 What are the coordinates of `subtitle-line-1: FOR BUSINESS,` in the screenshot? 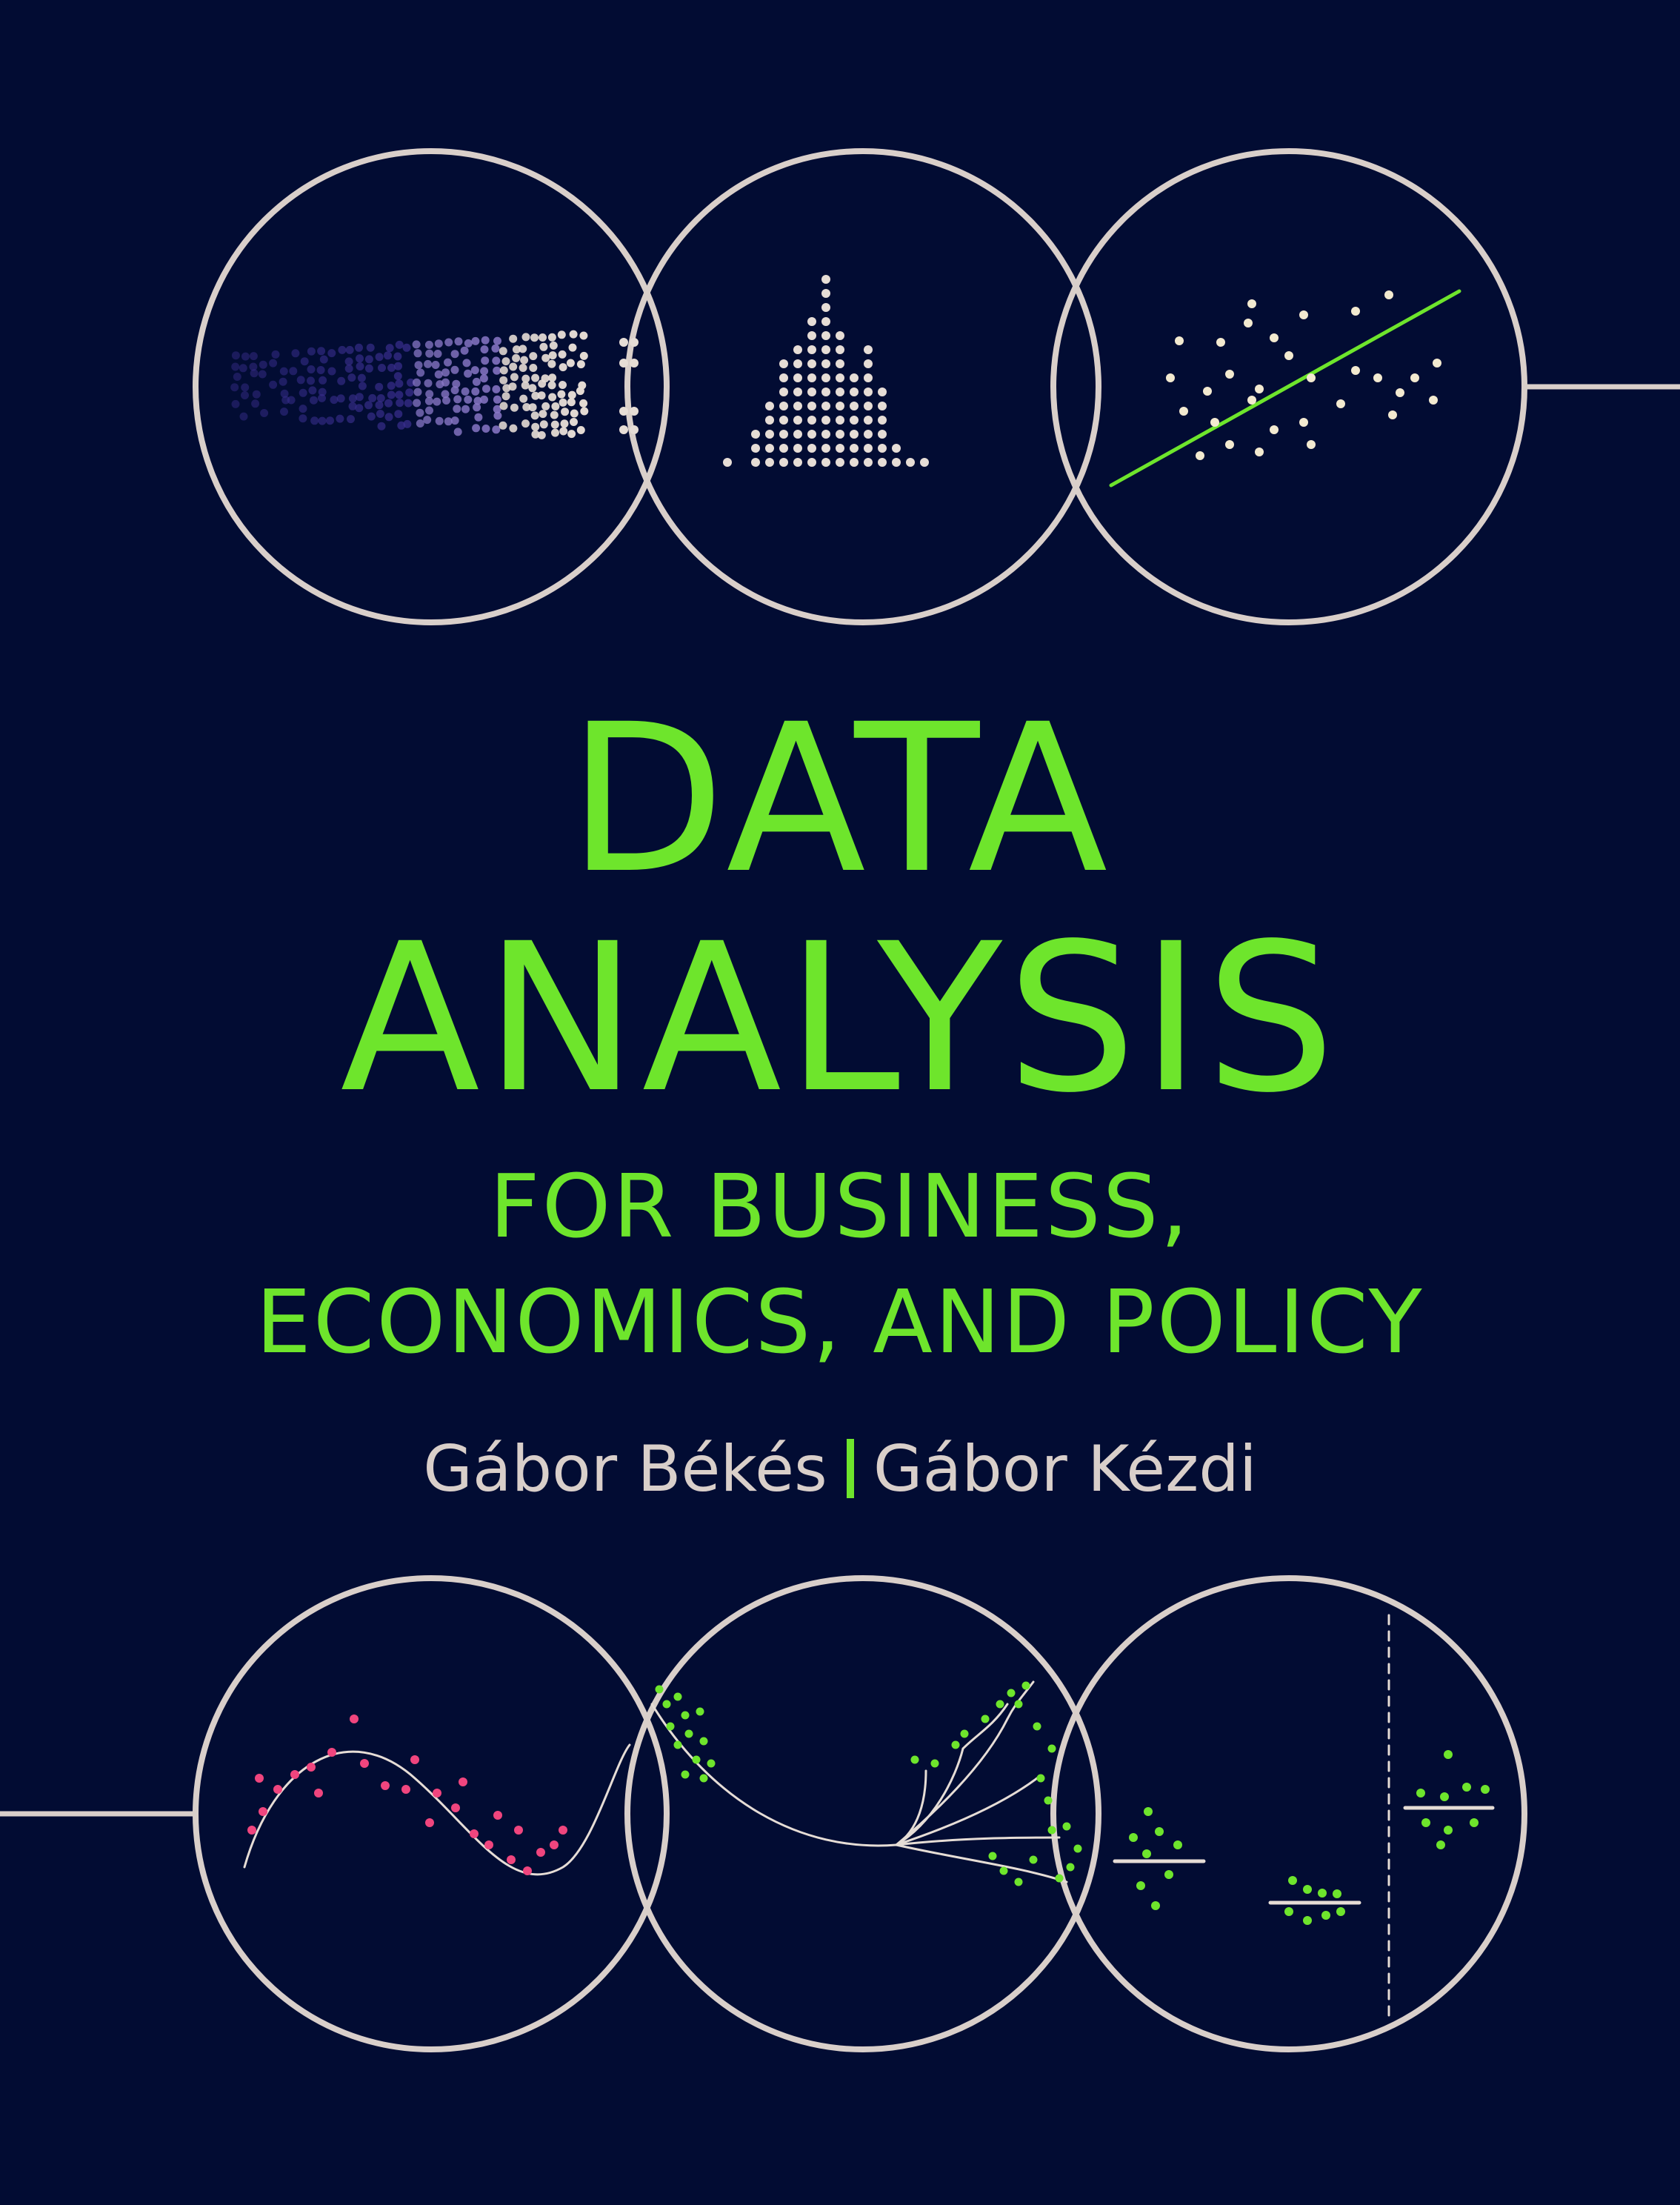 It's located at (840, 1206).